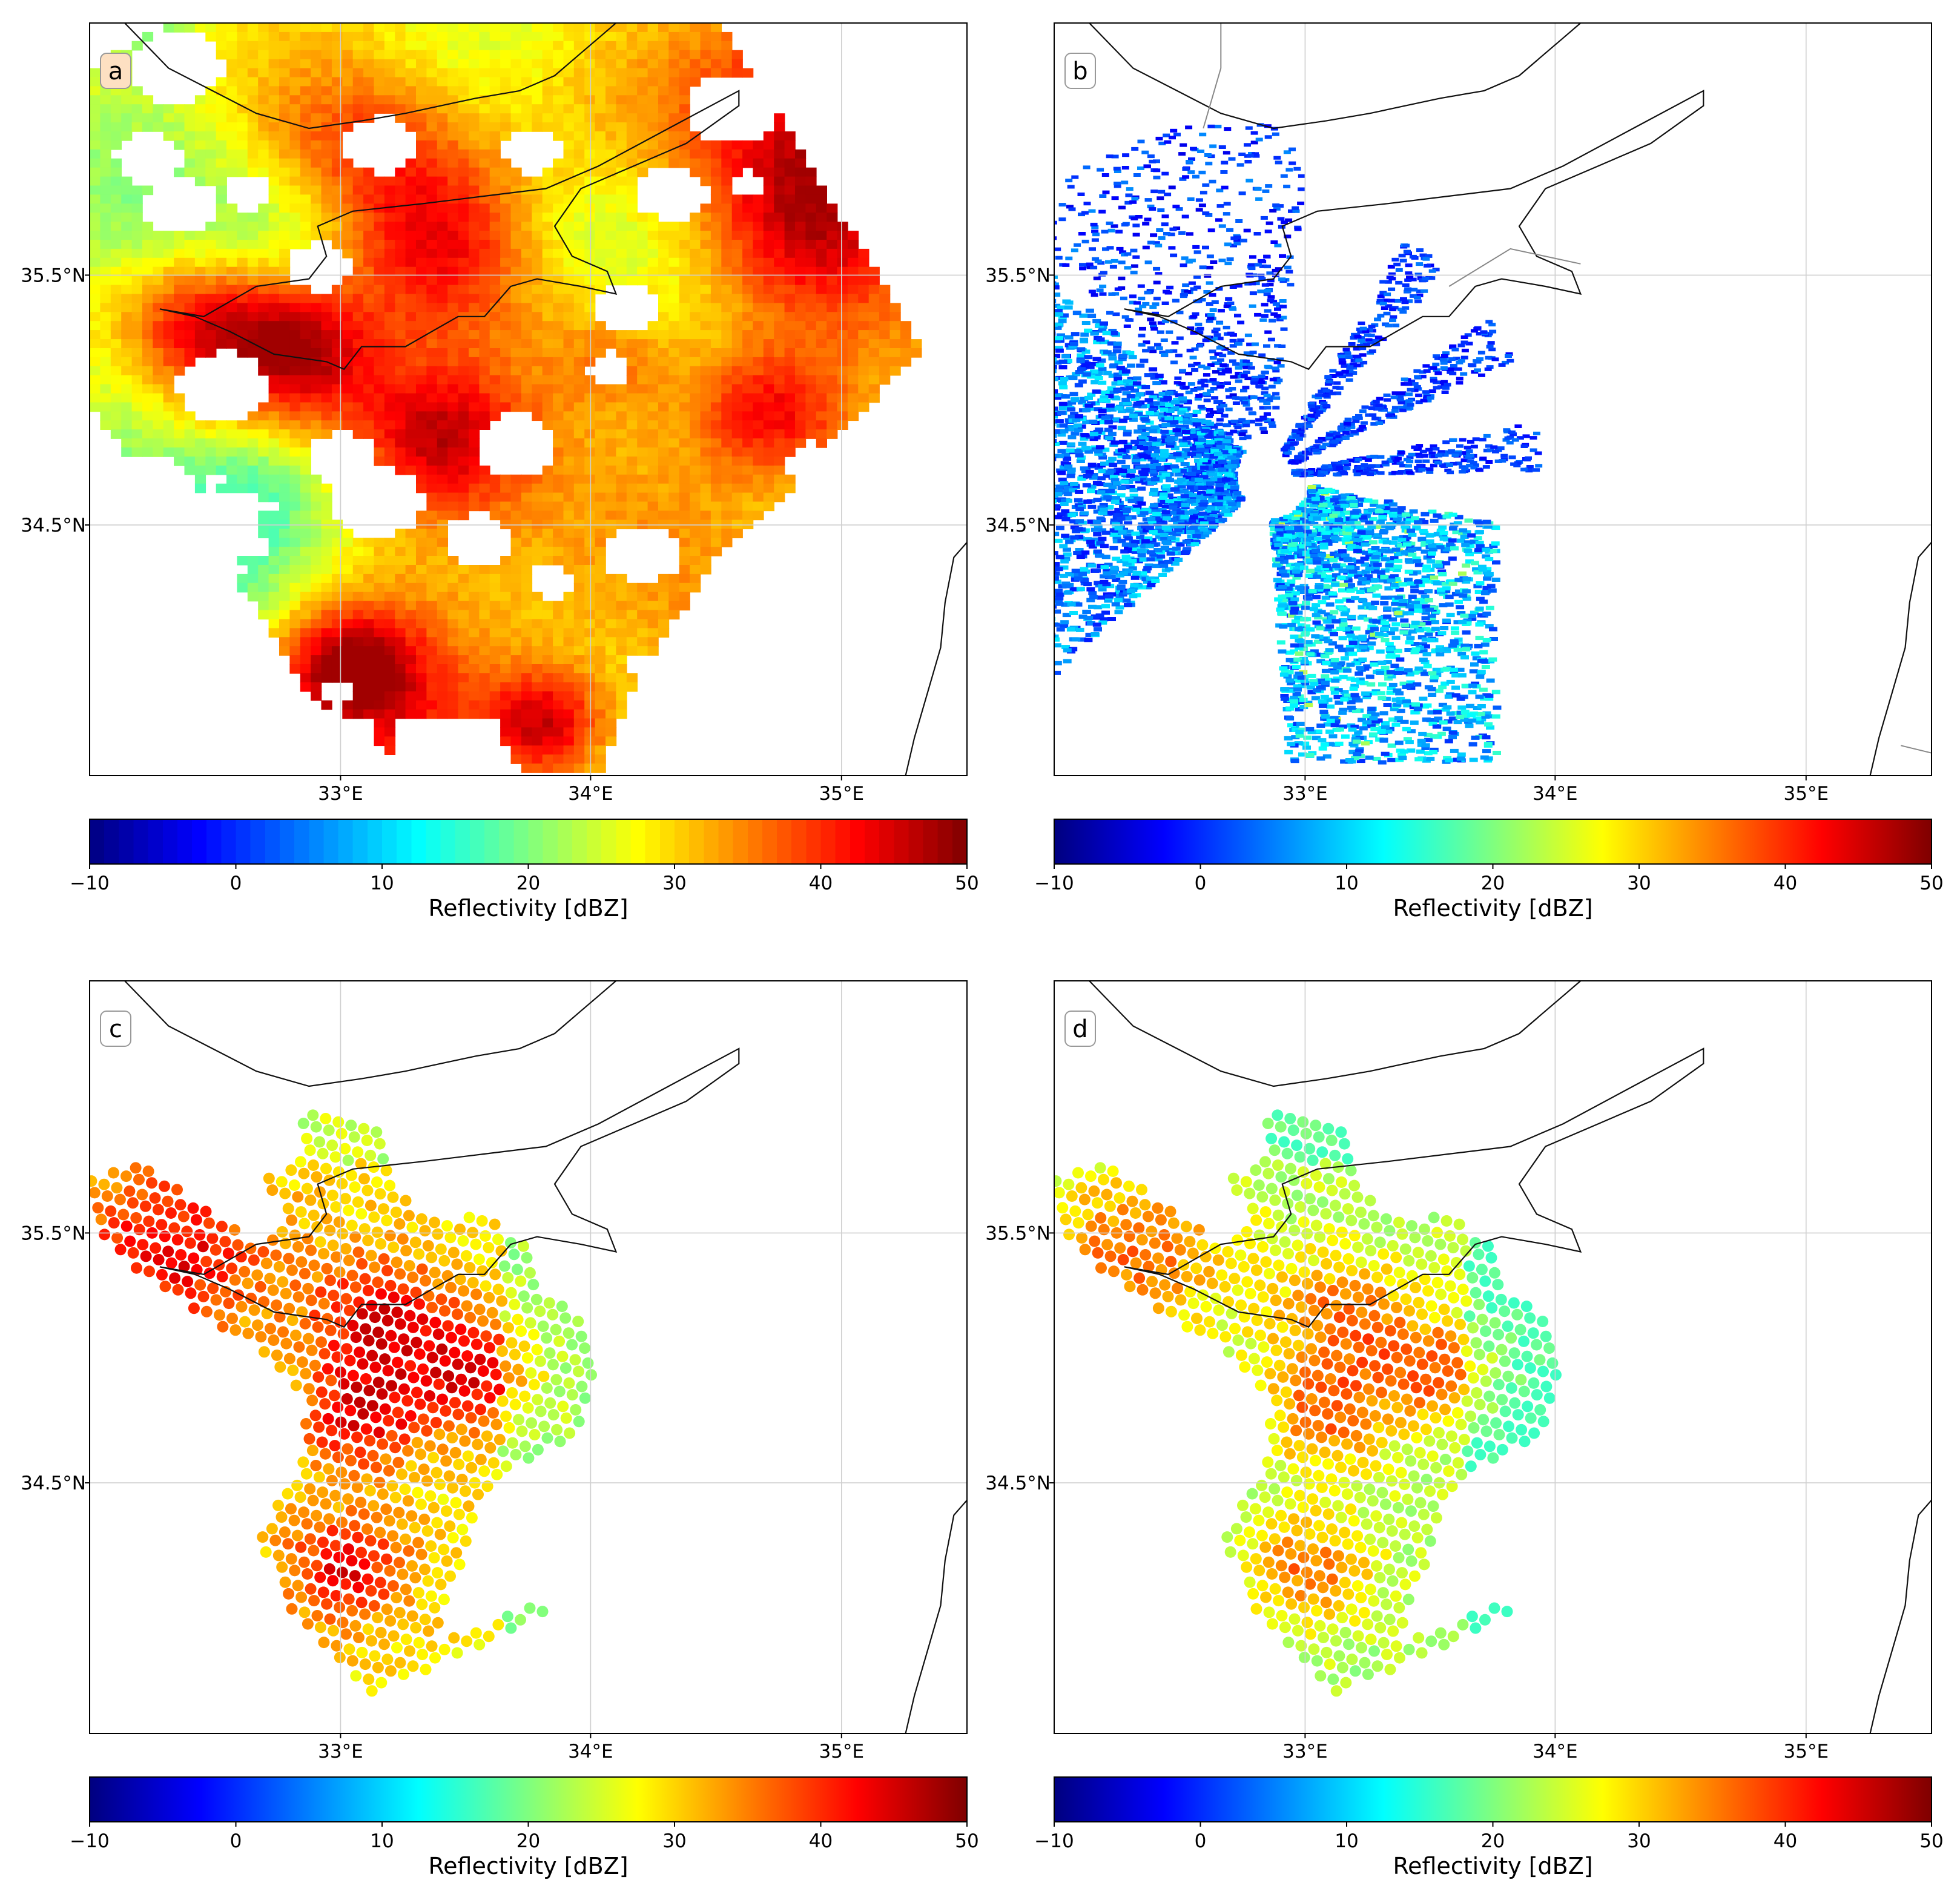 The image size is (1960, 1883). Describe the element at coordinates (1054, 1841) in the screenshot. I see `colorbar-tick-label-d-0: −10` at that location.